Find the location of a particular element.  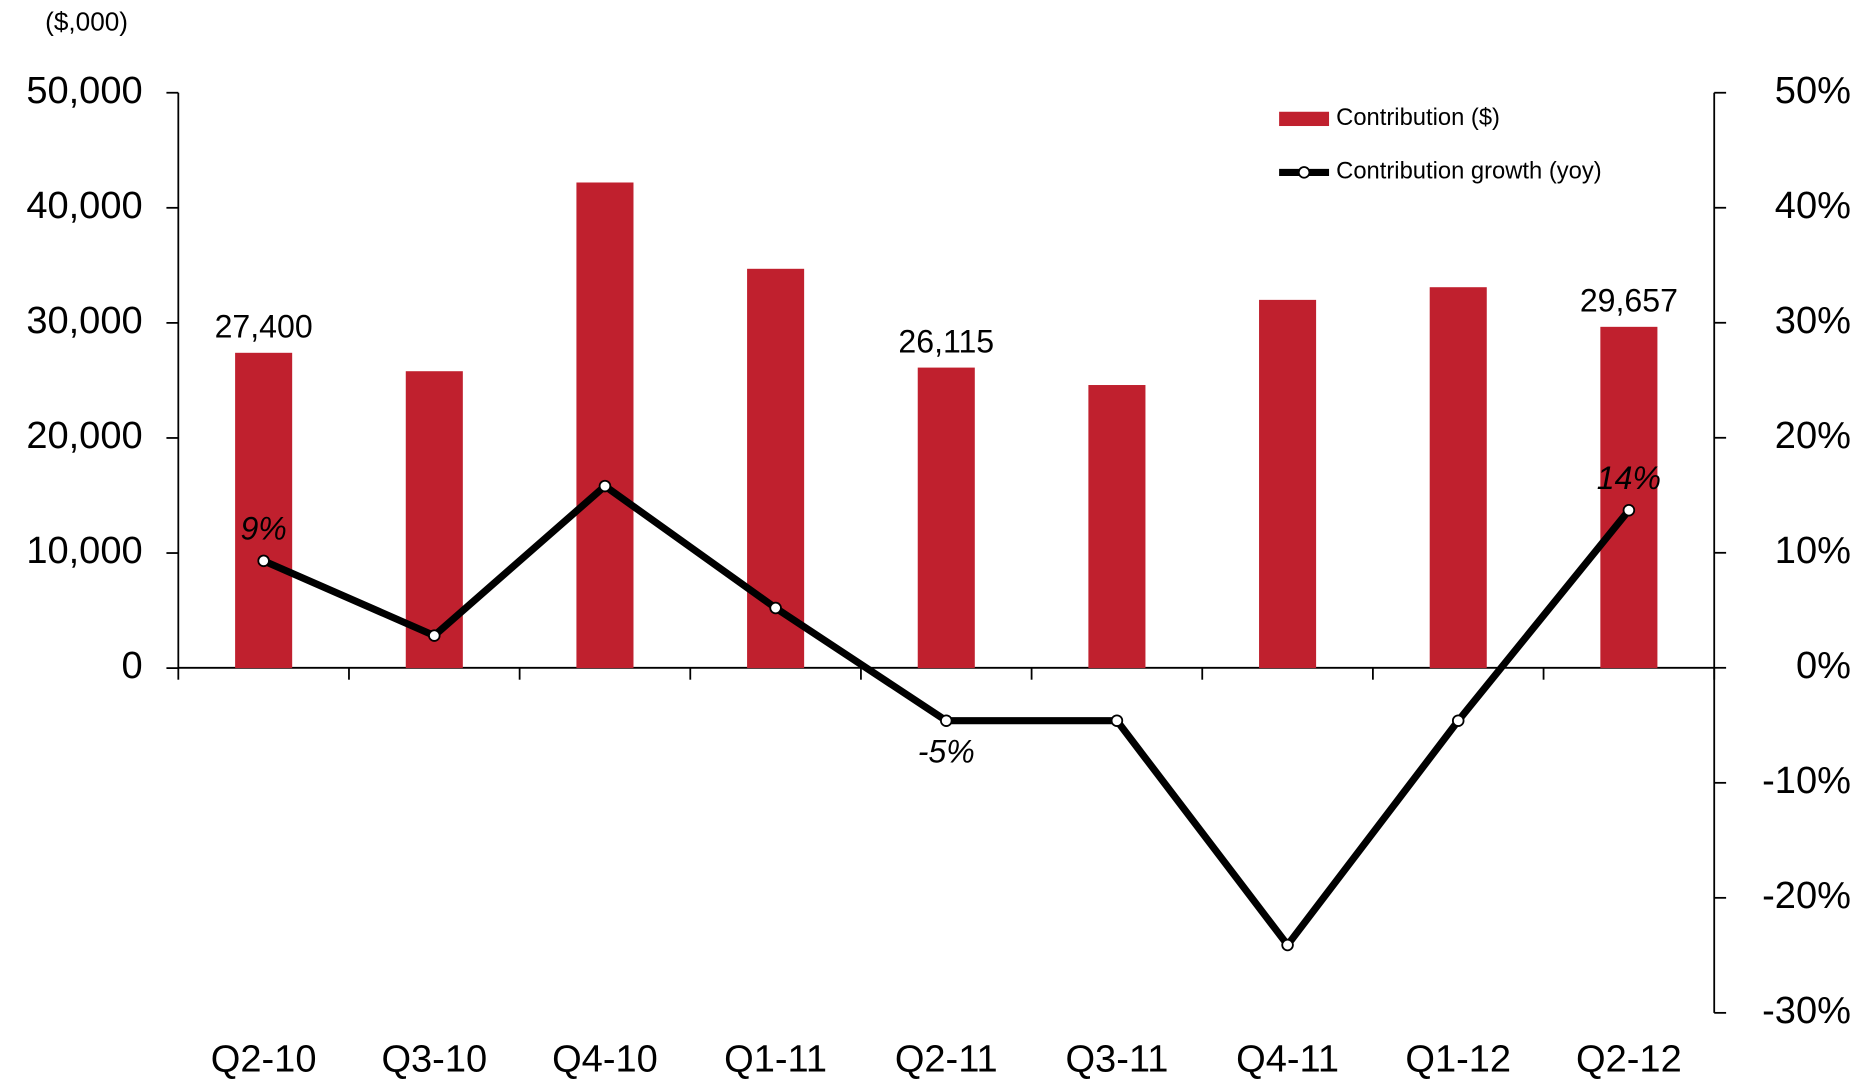

y2-tick-label: -20% is located at coordinates (1806, 896).